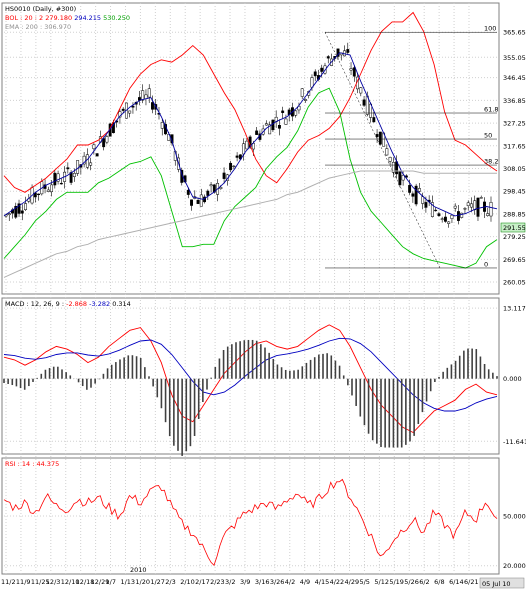 This screenshot has width=526, height=595. What do you see at coordinates (32, 464) in the screenshot?
I see `rsi-legend: RSI : 14 : 44.375` at bounding box center [32, 464].